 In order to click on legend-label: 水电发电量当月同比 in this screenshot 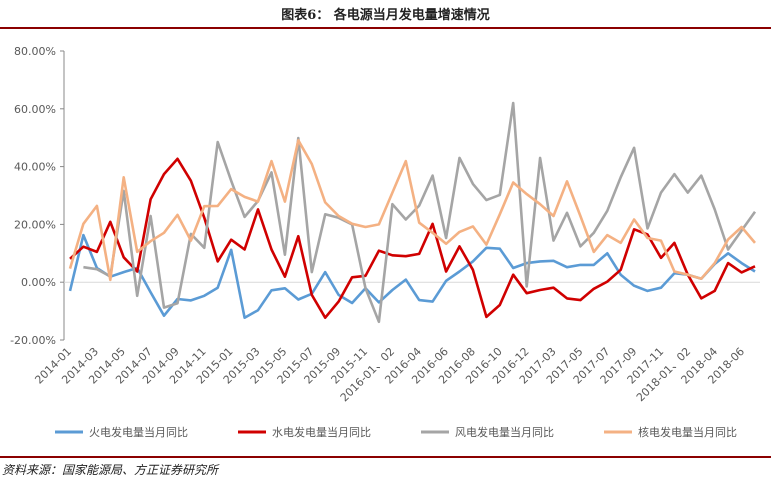, I will do `click(321, 432)`.